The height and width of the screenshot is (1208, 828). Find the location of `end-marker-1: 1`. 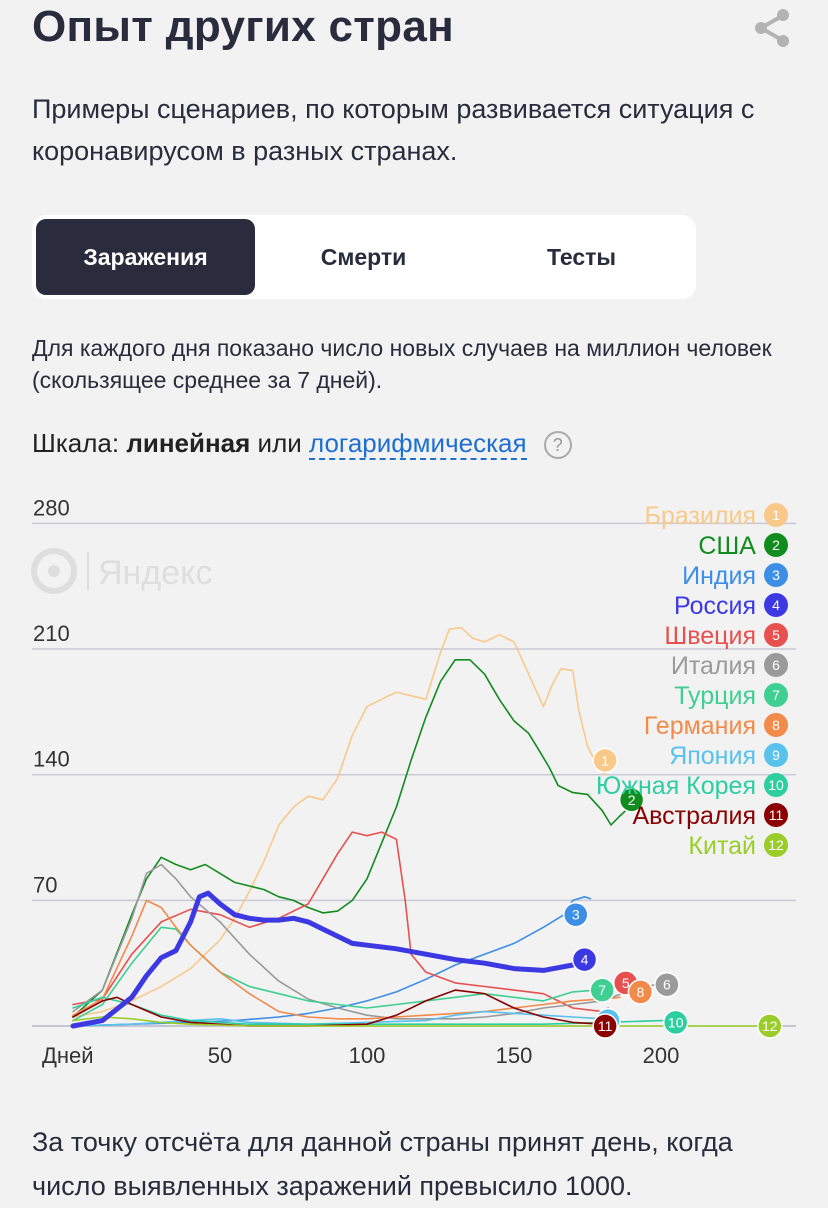

end-marker-1: 1 is located at coordinates (605, 760).